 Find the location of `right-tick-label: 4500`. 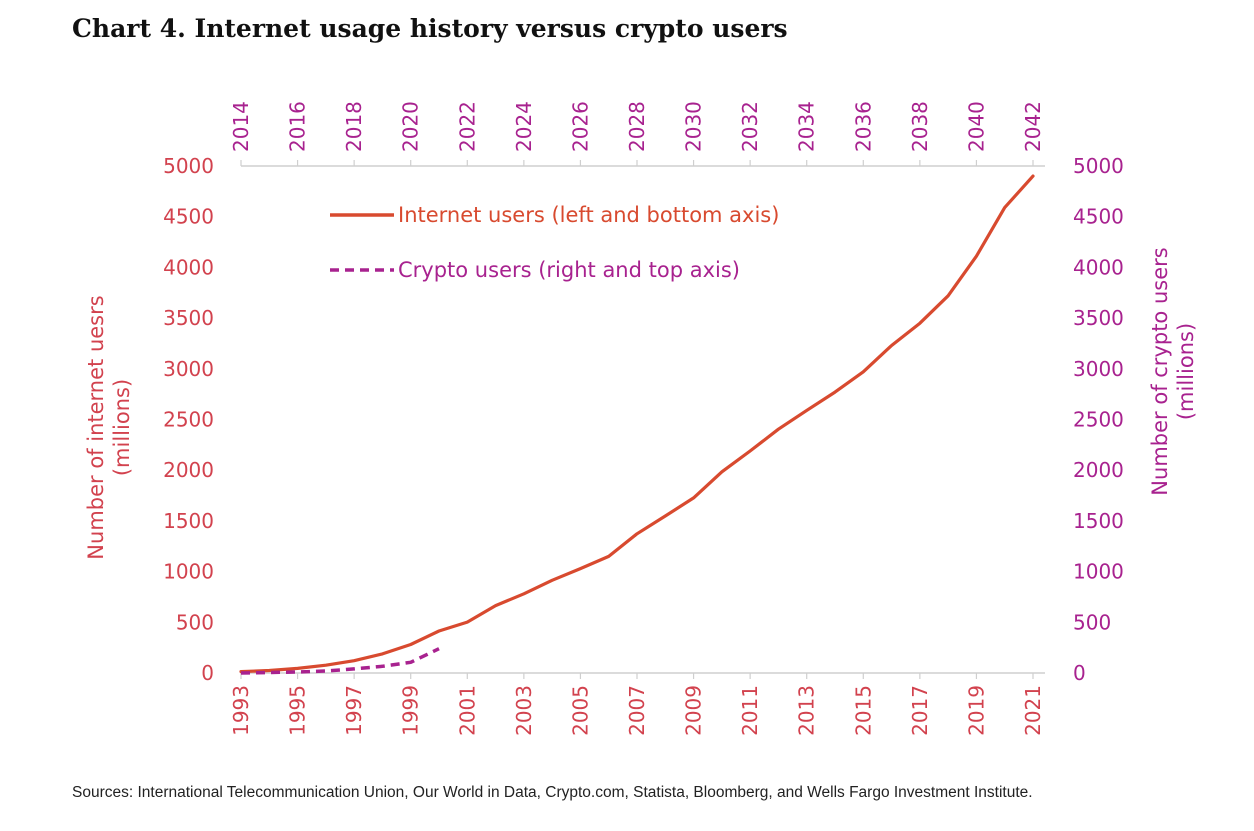

right-tick-label: 4500 is located at coordinates (1098, 217).